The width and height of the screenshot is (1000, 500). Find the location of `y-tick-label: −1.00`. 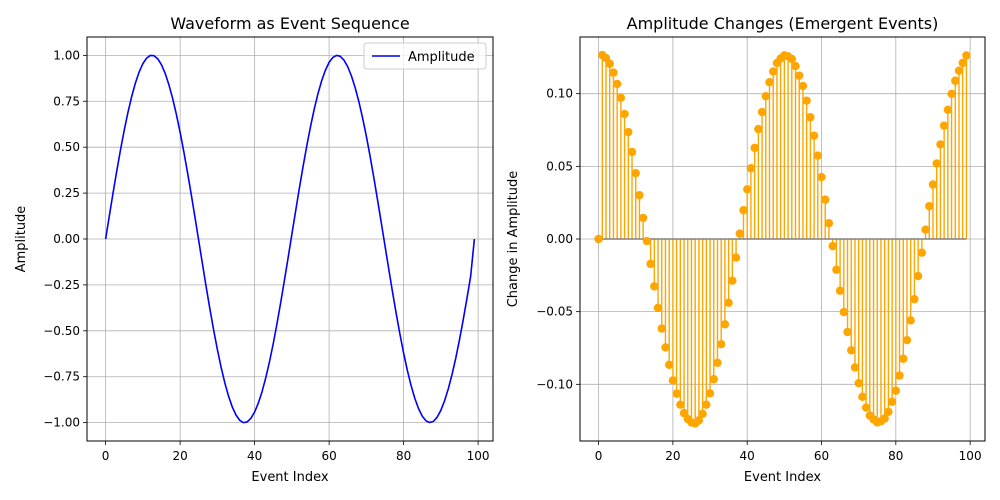

y-tick-label: −1.00 is located at coordinates (61, 423).